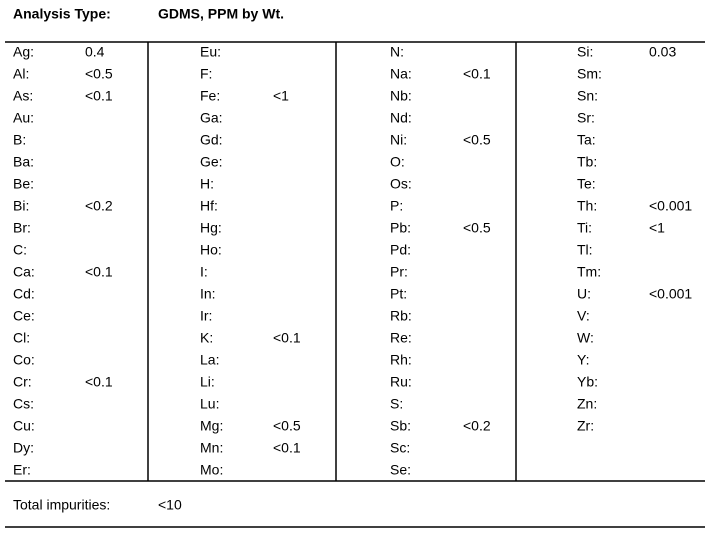 The width and height of the screenshot is (721, 540). Describe the element at coordinates (585, 52) in the screenshot. I see `element-symbol: Si:` at that location.